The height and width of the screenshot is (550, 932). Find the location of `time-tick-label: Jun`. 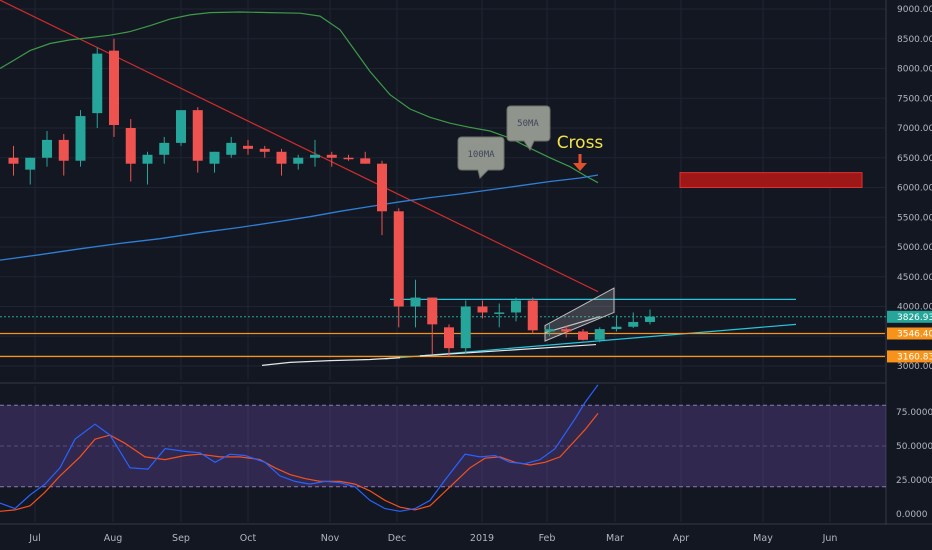

time-tick-label: Jun is located at coordinates (830, 538).